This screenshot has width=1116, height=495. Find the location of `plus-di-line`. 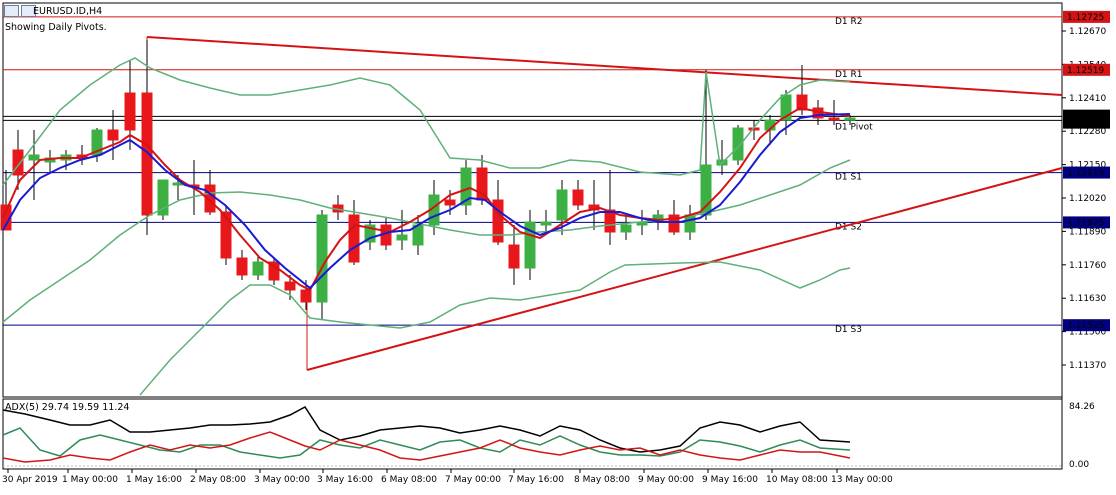

plus-di-line is located at coordinates (426, 443).